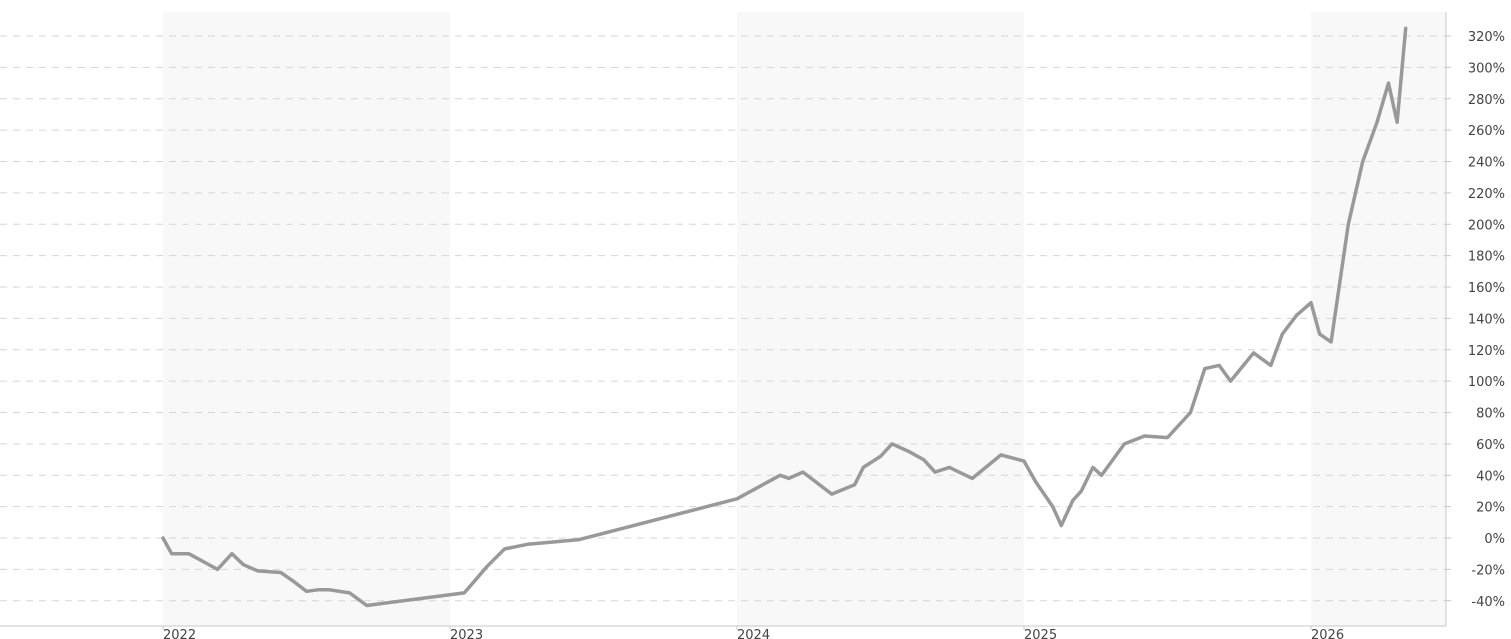 The height and width of the screenshot is (639, 1511). I want to click on x-tick-label: 2024, so click(753, 633).